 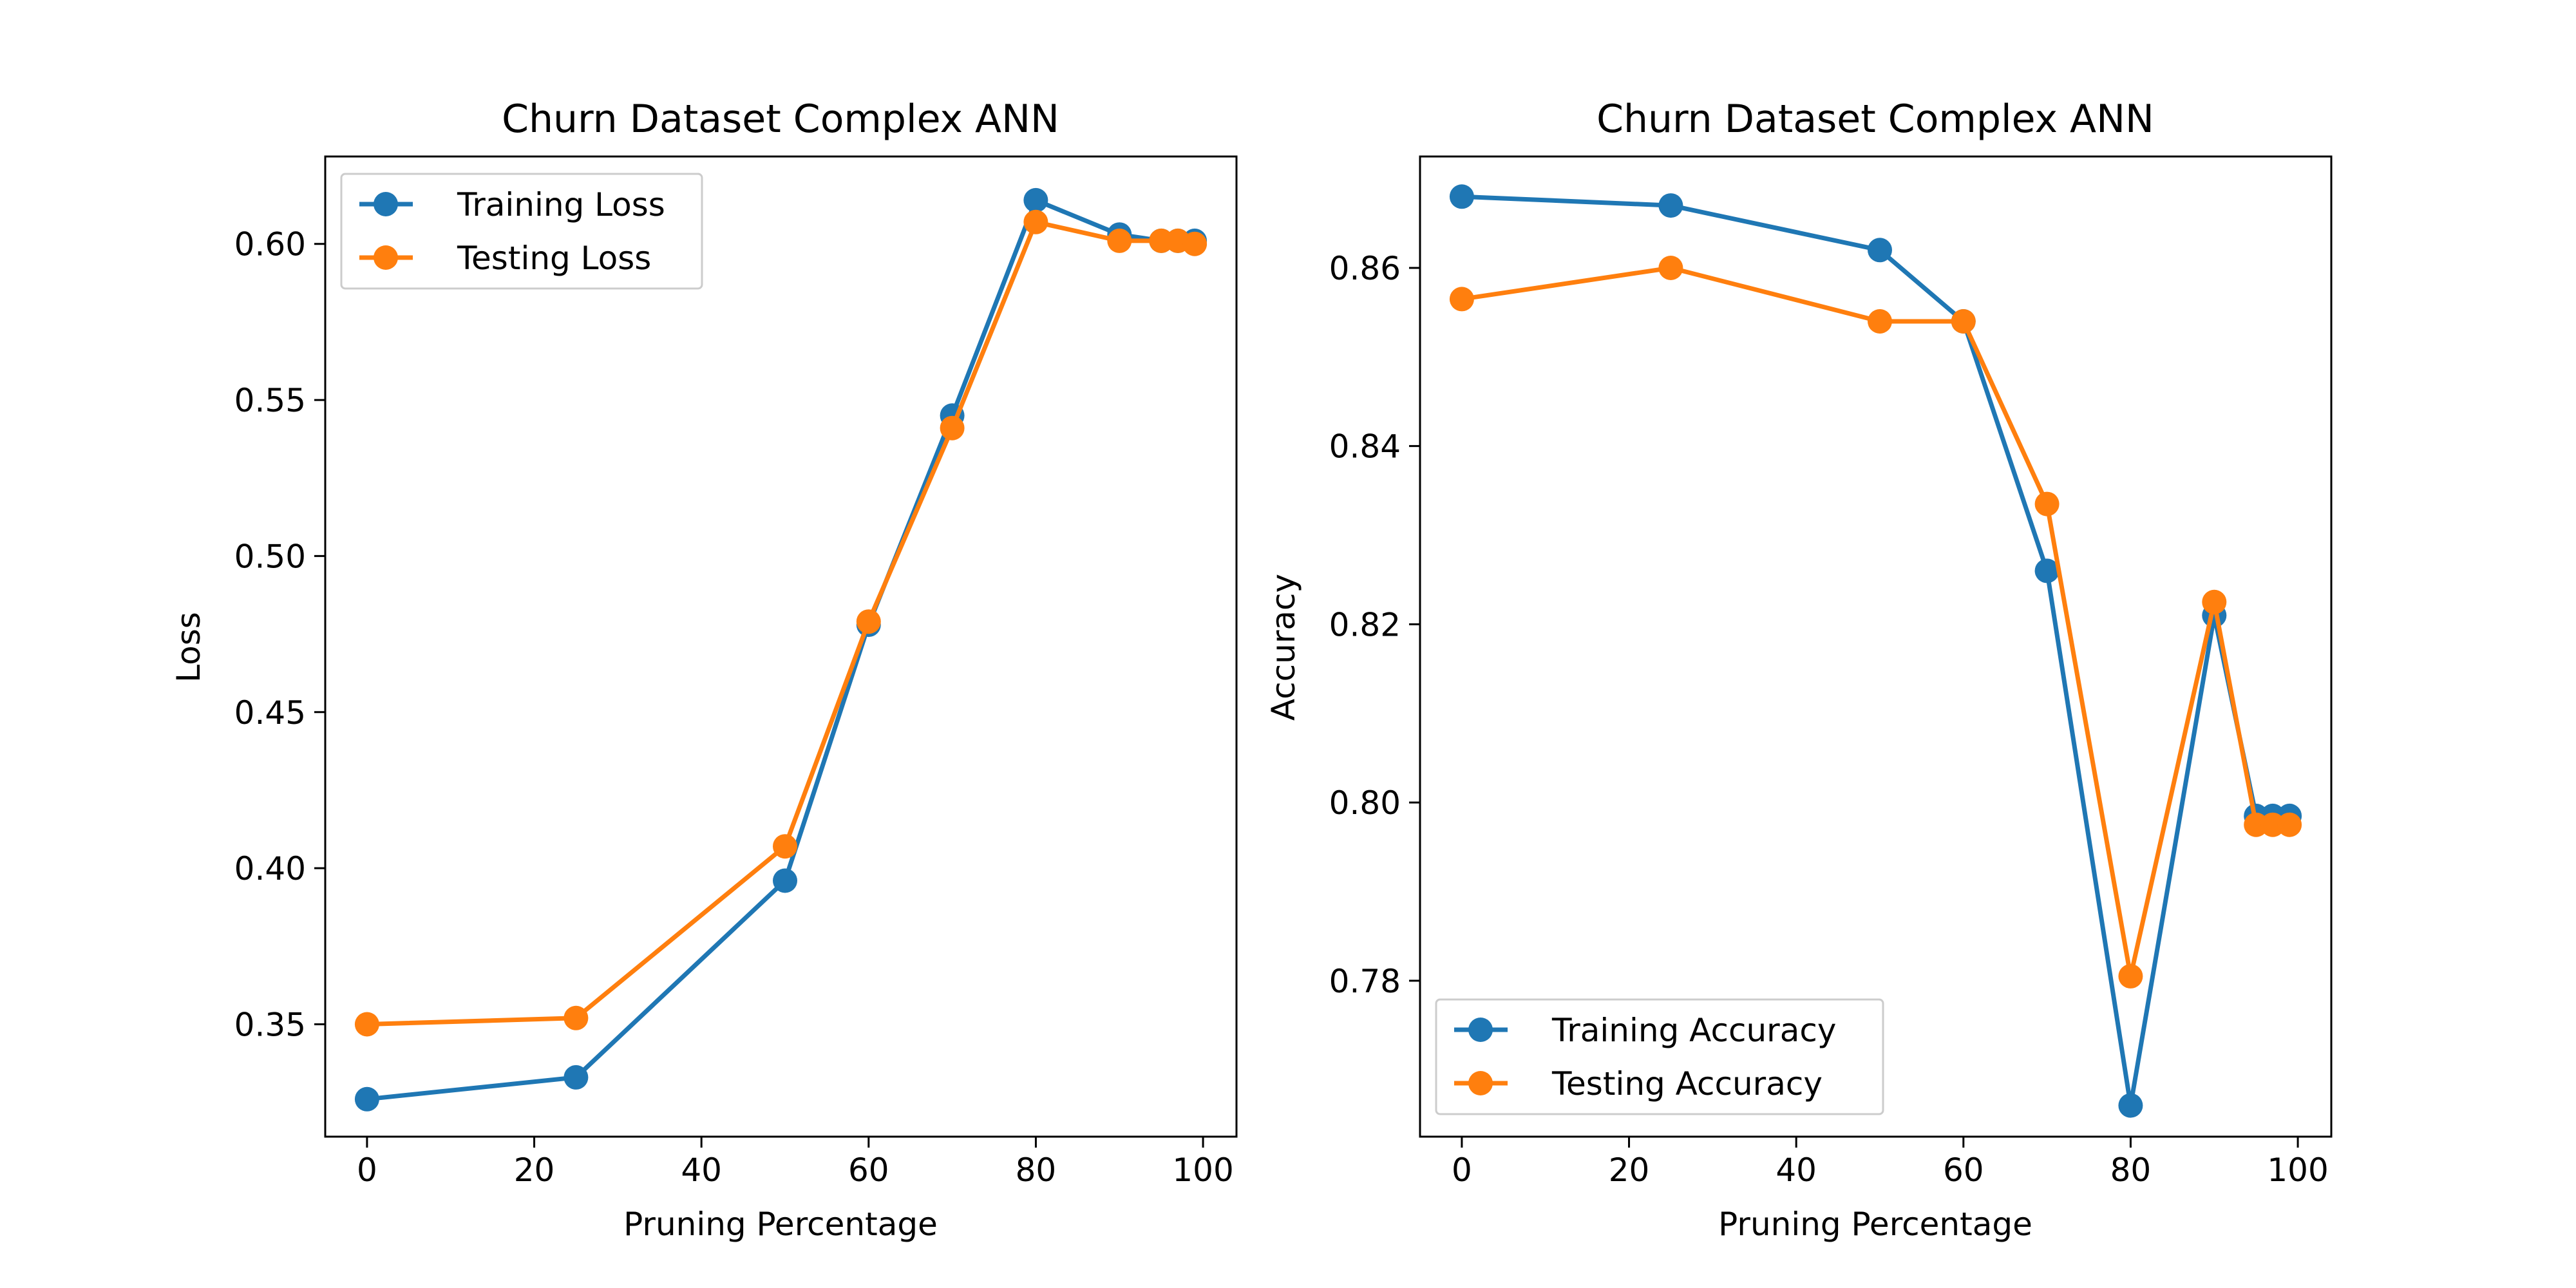 I want to click on loss-chart-y-tick-label: 0.50, so click(x=270, y=556).